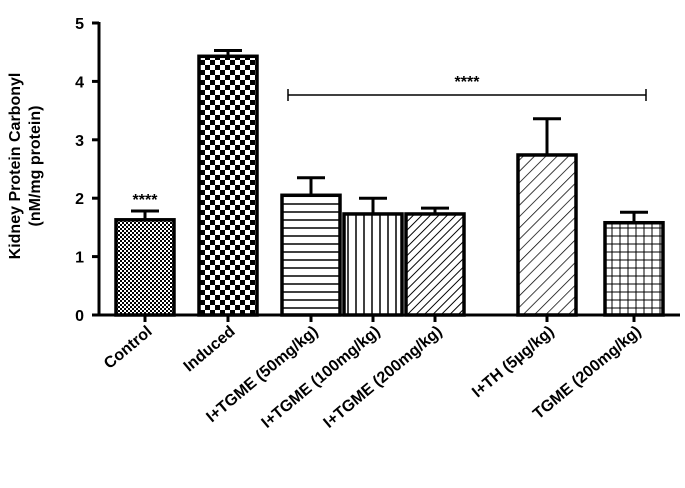 This screenshot has width=685, height=488. What do you see at coordinates (79, 82) in the screenshot?
I see `y-tick-label: 4` at bounding box center [79, 82].